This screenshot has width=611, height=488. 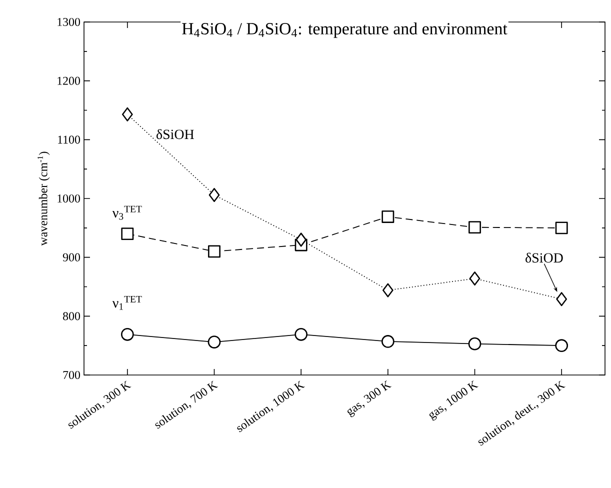 I want to click on annotation: δSiOD, so click(x=544, y=257).